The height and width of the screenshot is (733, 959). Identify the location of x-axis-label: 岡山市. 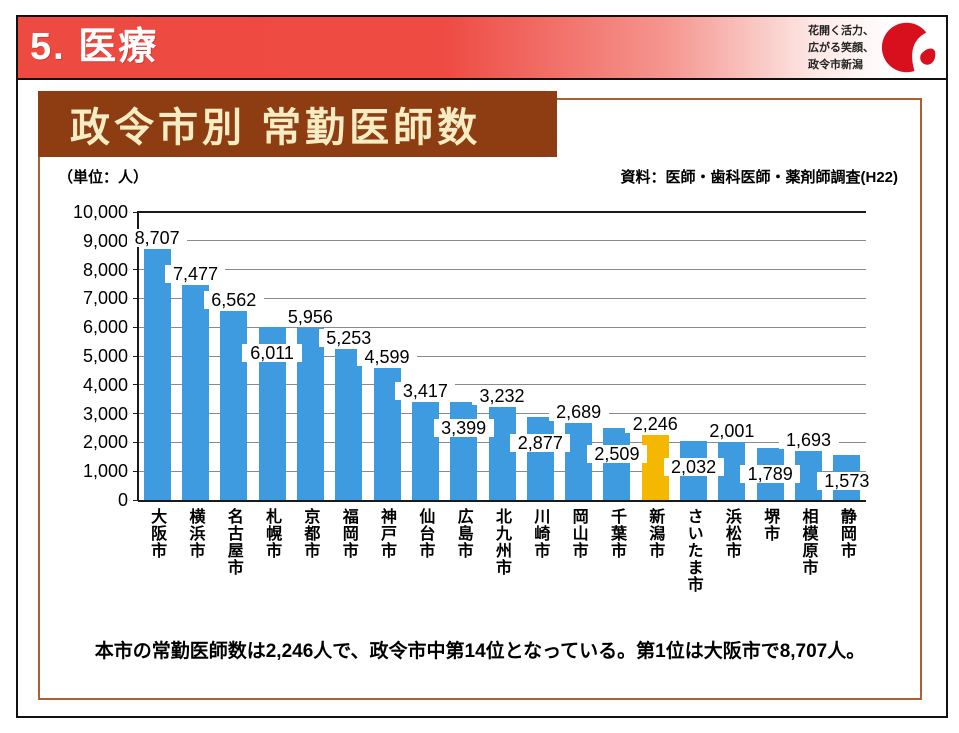
(578, 533).